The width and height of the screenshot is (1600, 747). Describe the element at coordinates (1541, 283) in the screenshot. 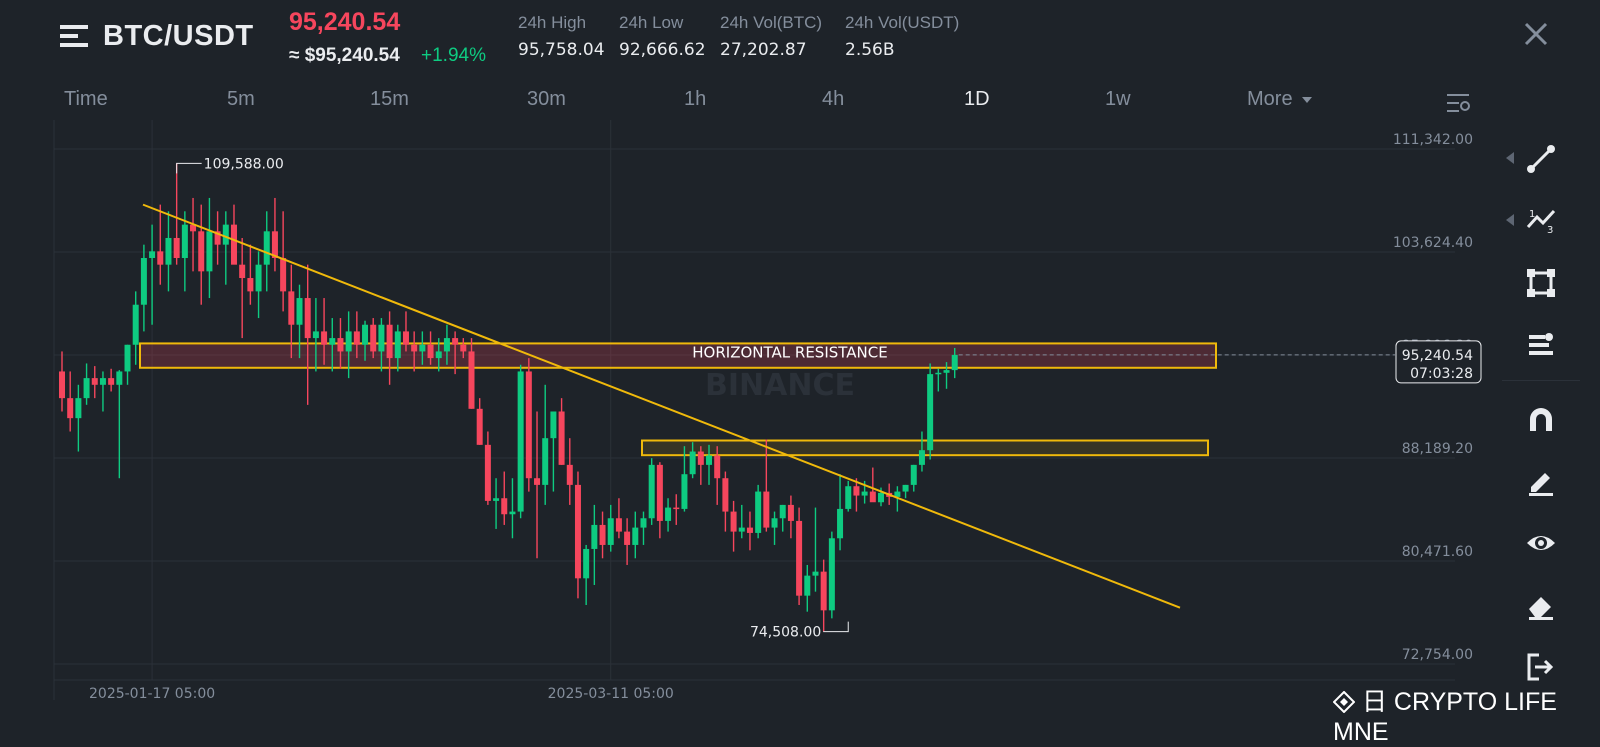

I see `rectangle-icon` at that location.